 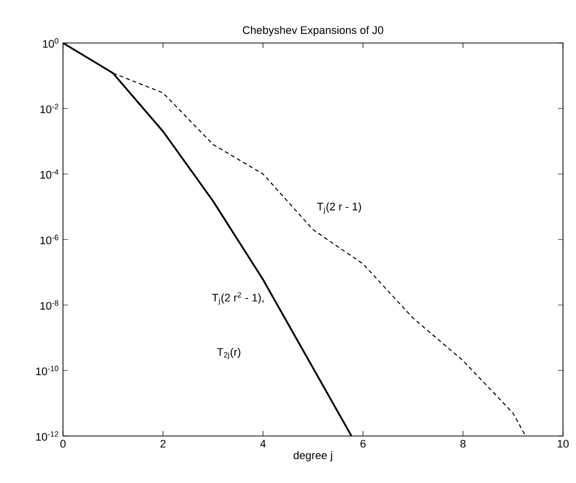 I want to click on x-axis-title: degree j, so click(x=313, y=456).